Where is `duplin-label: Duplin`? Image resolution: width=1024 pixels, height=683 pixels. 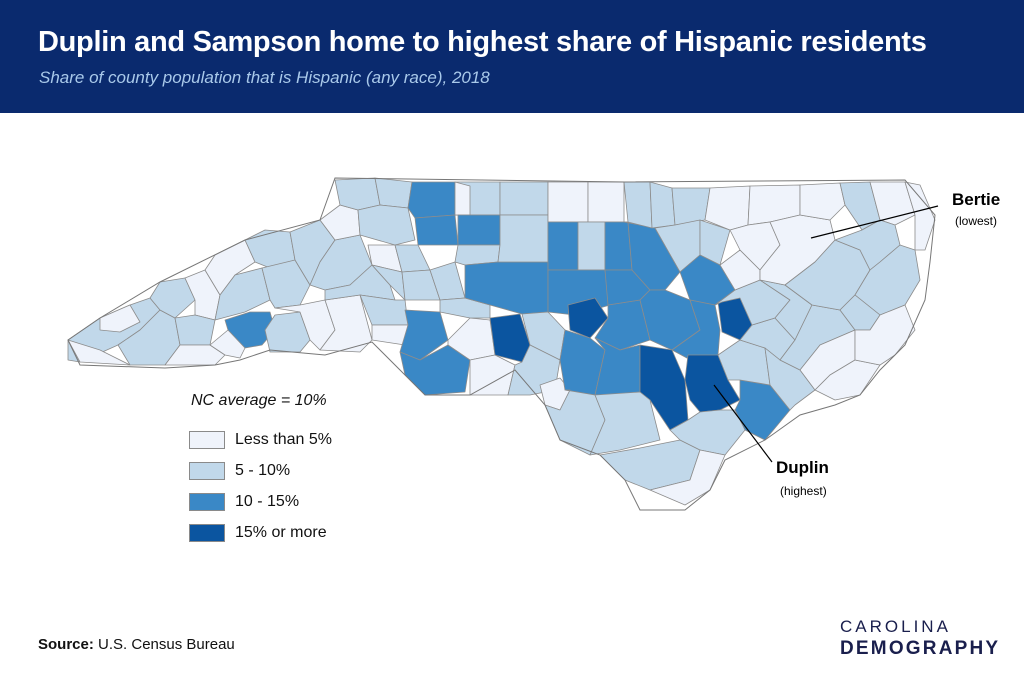
duplin-label: Duplin is located at coordinates (802, 467).